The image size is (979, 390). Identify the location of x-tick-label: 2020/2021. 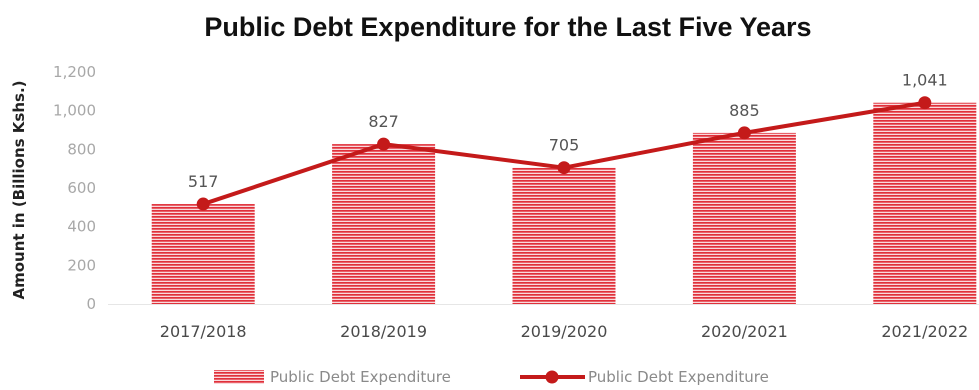
(744, 331).